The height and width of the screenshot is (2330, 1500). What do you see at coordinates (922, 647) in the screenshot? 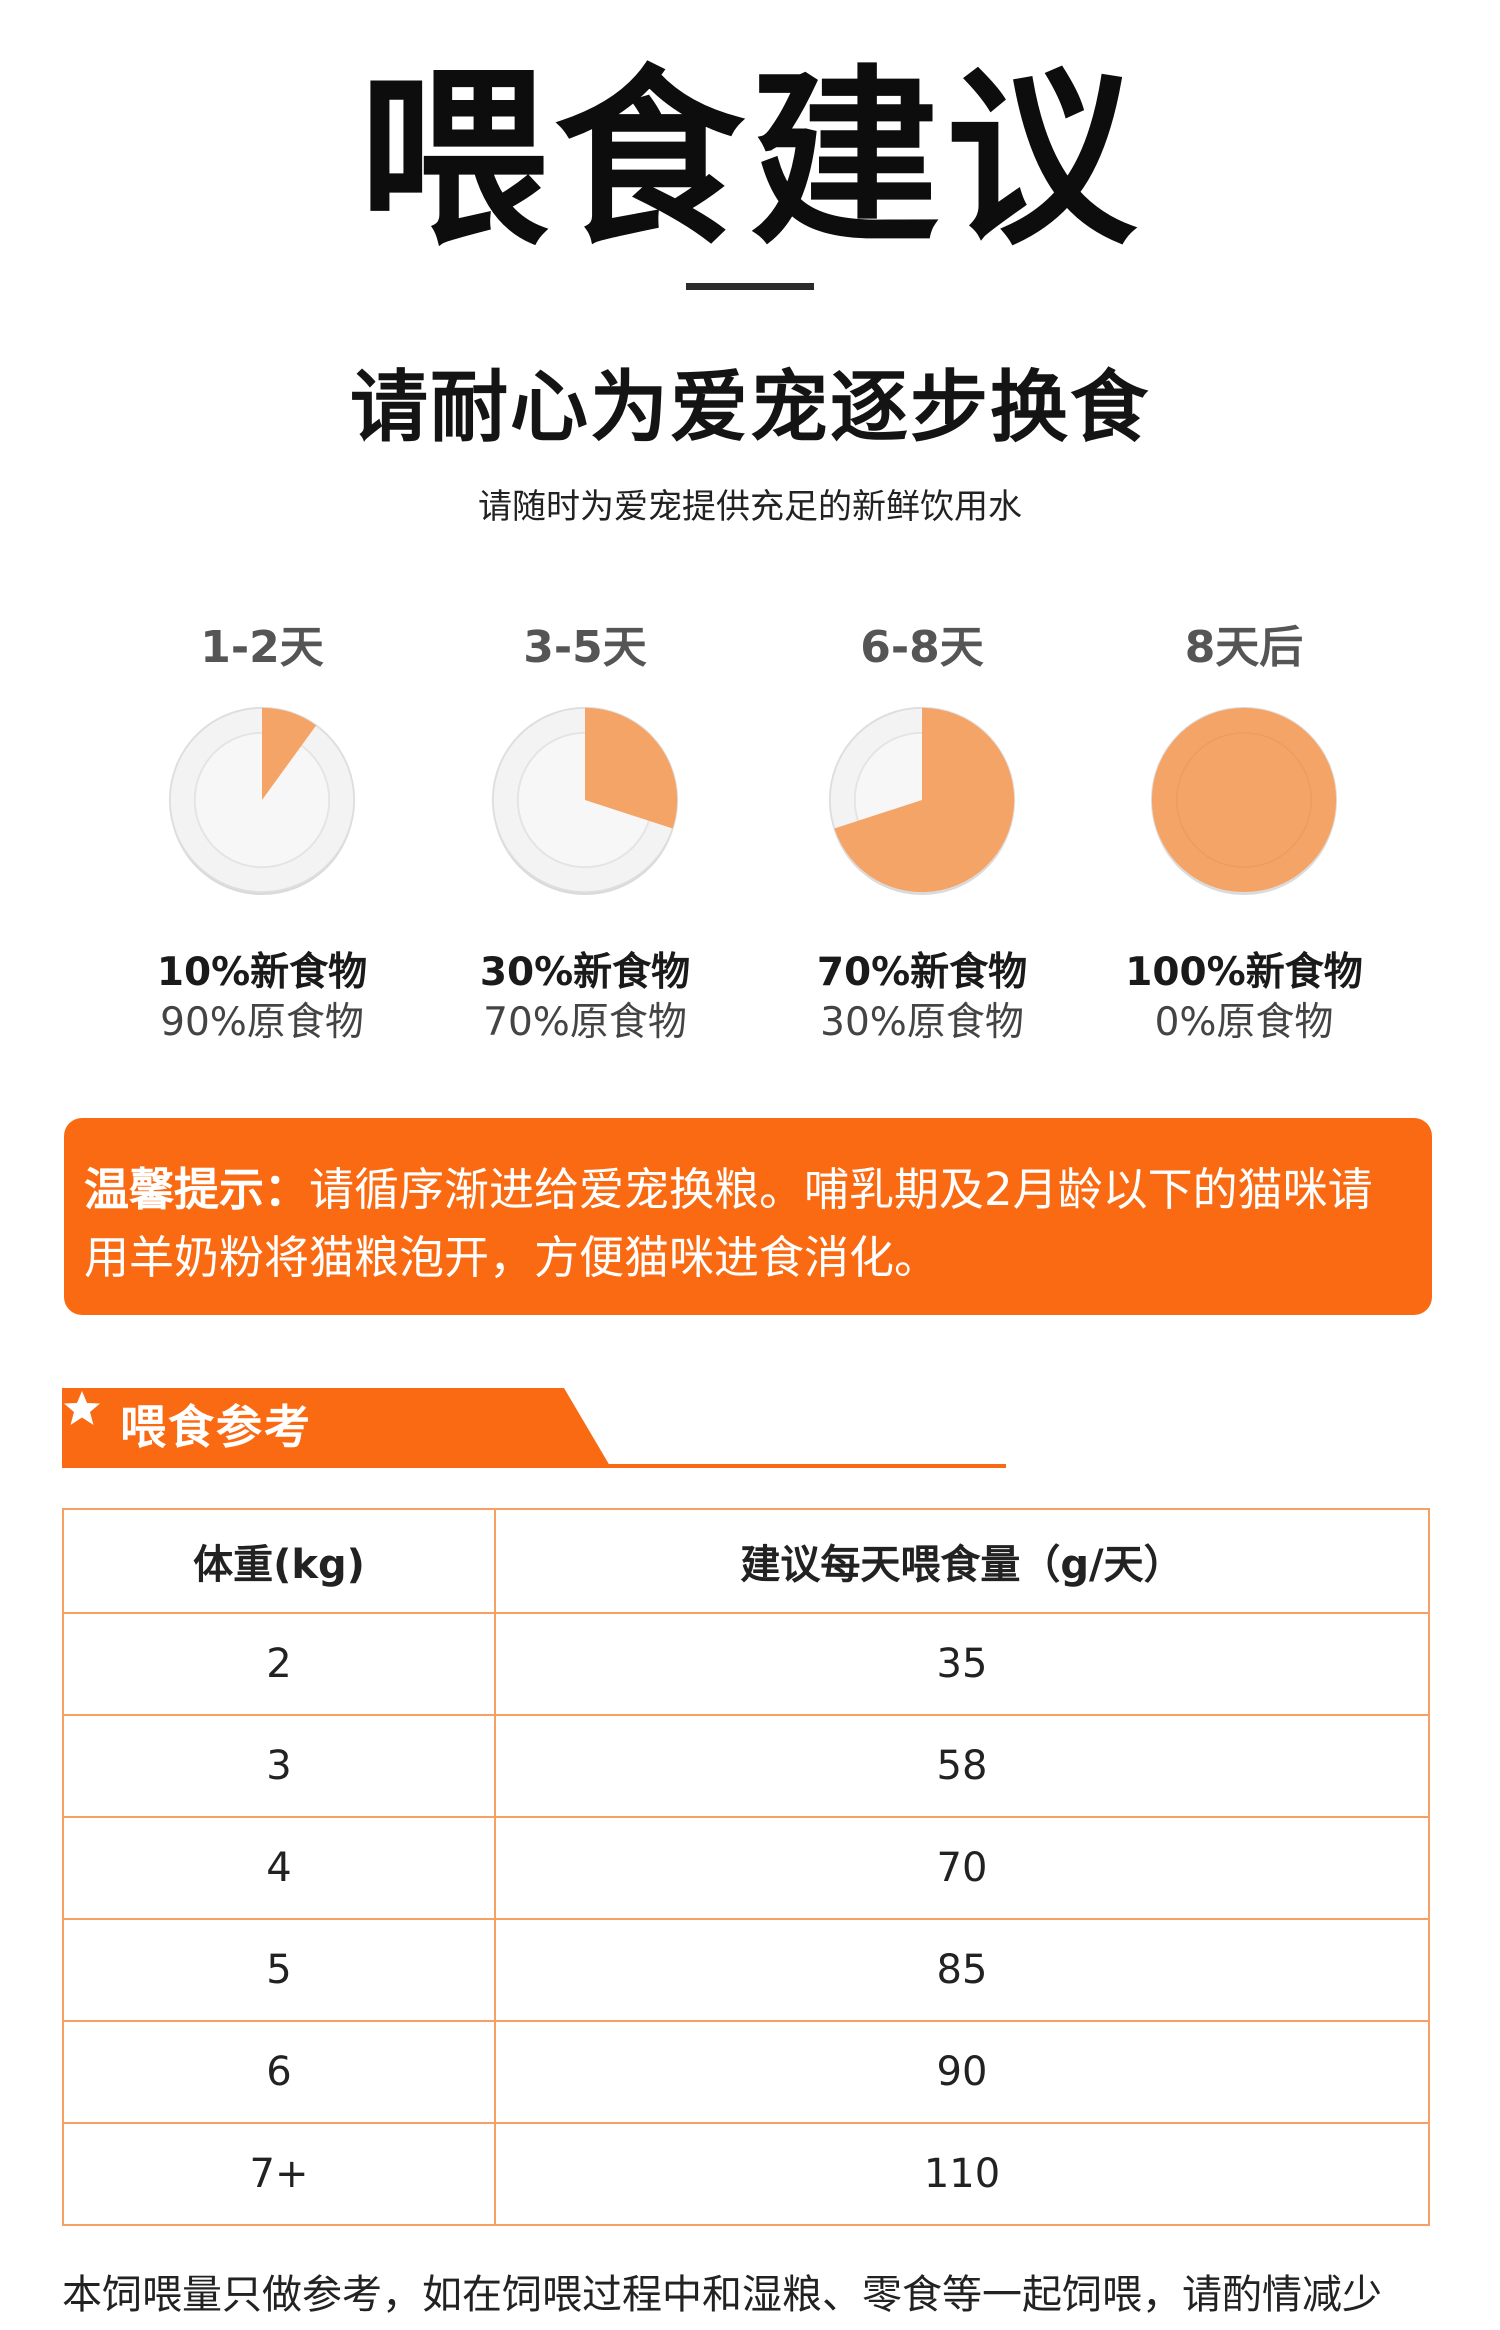
I see `stage-day-label: 6-8天` at bounding box center [922, 647].